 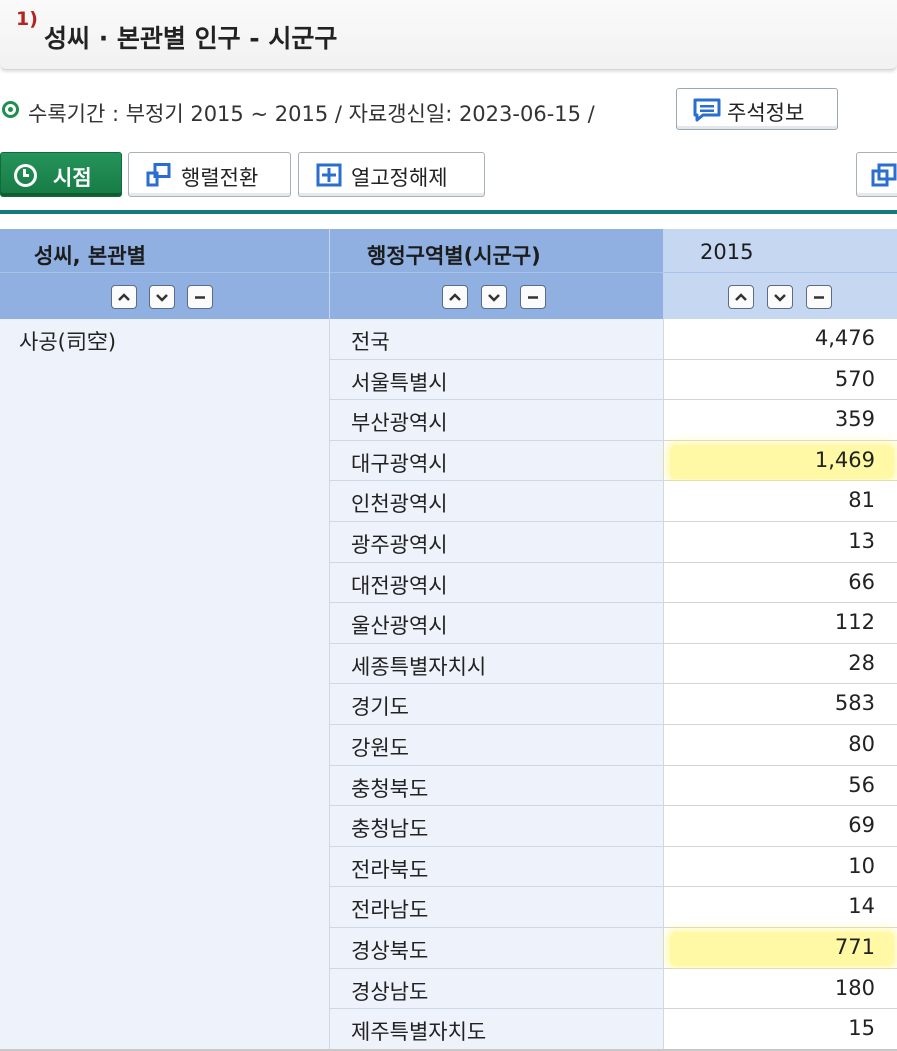 I want to click on expand-window-icon, so click(x=884, y=175).